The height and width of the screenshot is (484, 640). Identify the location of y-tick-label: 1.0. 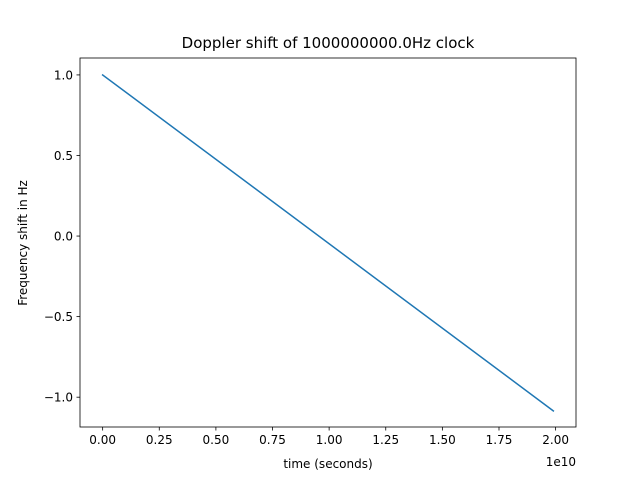
(63, 75).